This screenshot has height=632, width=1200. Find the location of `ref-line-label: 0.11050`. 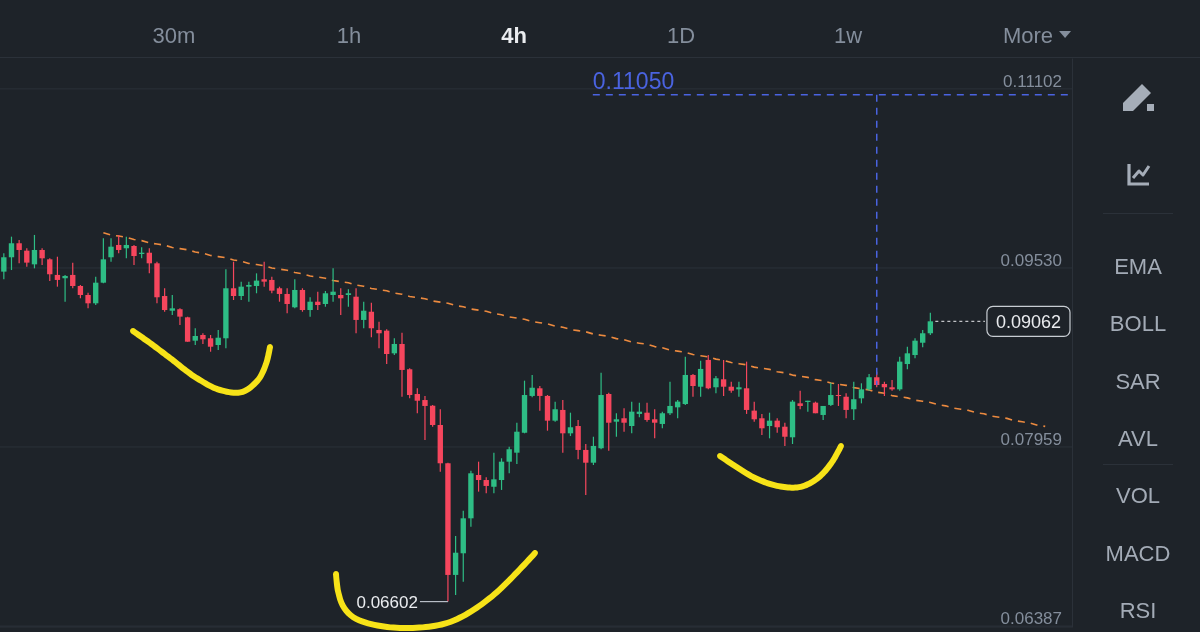

ref-line-label: 0.11050 is located at coordinates (633, 80).